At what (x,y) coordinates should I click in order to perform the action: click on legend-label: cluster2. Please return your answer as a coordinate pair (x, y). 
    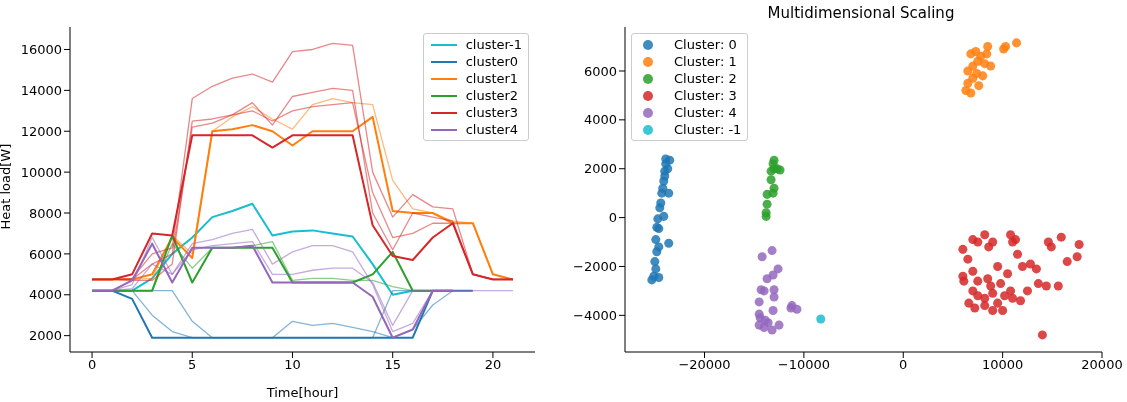
    Looking at the image, I should click on (492, 95).